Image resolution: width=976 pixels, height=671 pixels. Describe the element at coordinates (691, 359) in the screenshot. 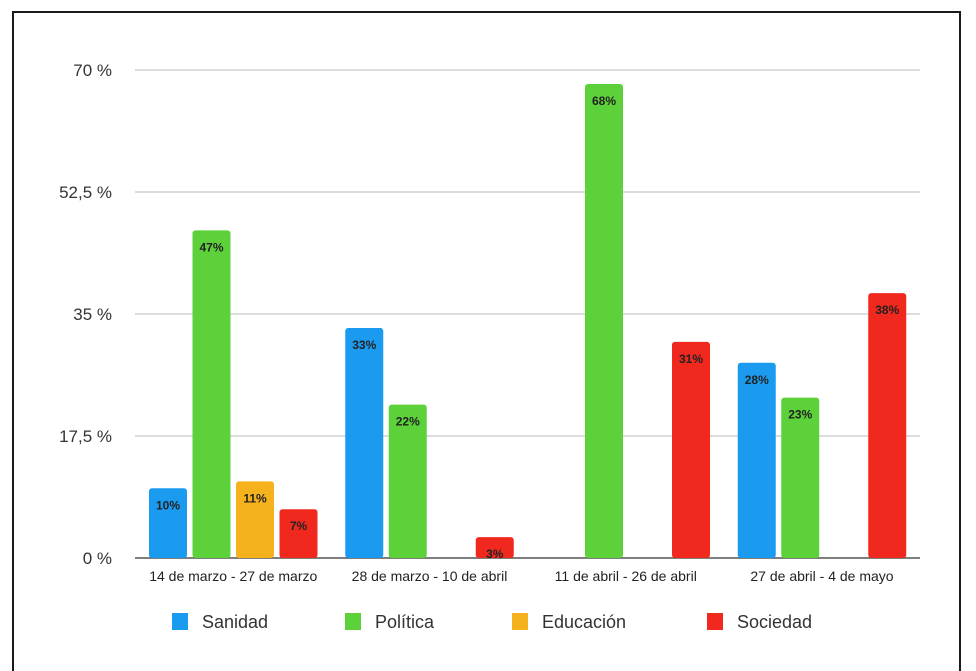

I see `data-label: 31%` at that location.